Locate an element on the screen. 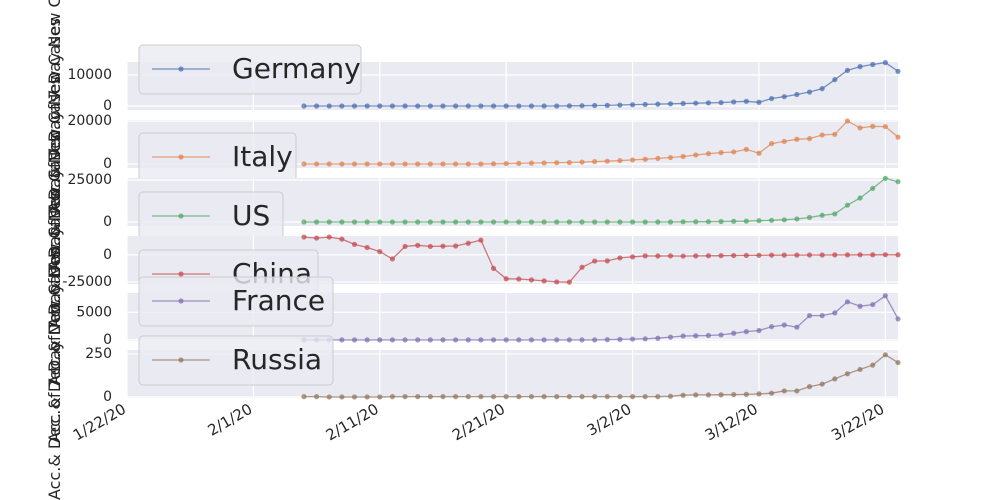  legend-box is located at coordinates (250, 69).